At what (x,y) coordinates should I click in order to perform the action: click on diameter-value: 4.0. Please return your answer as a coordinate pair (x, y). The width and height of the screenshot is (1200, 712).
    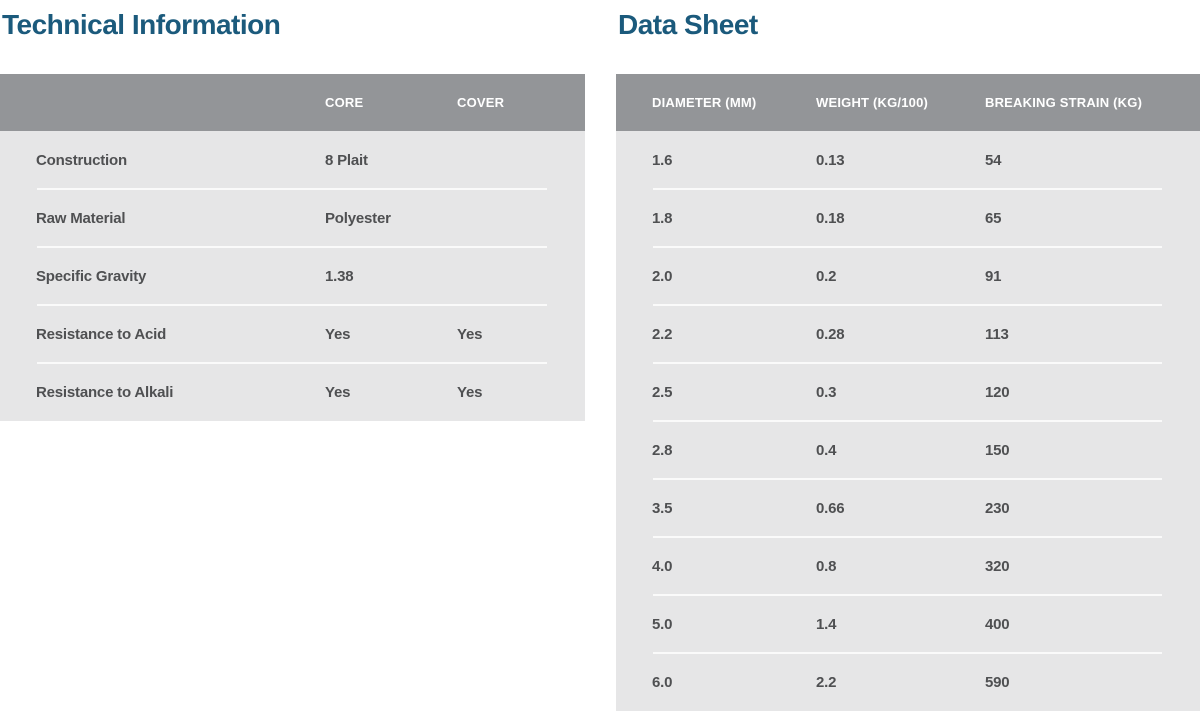
    Looking at the image, I should click on (662, 566).